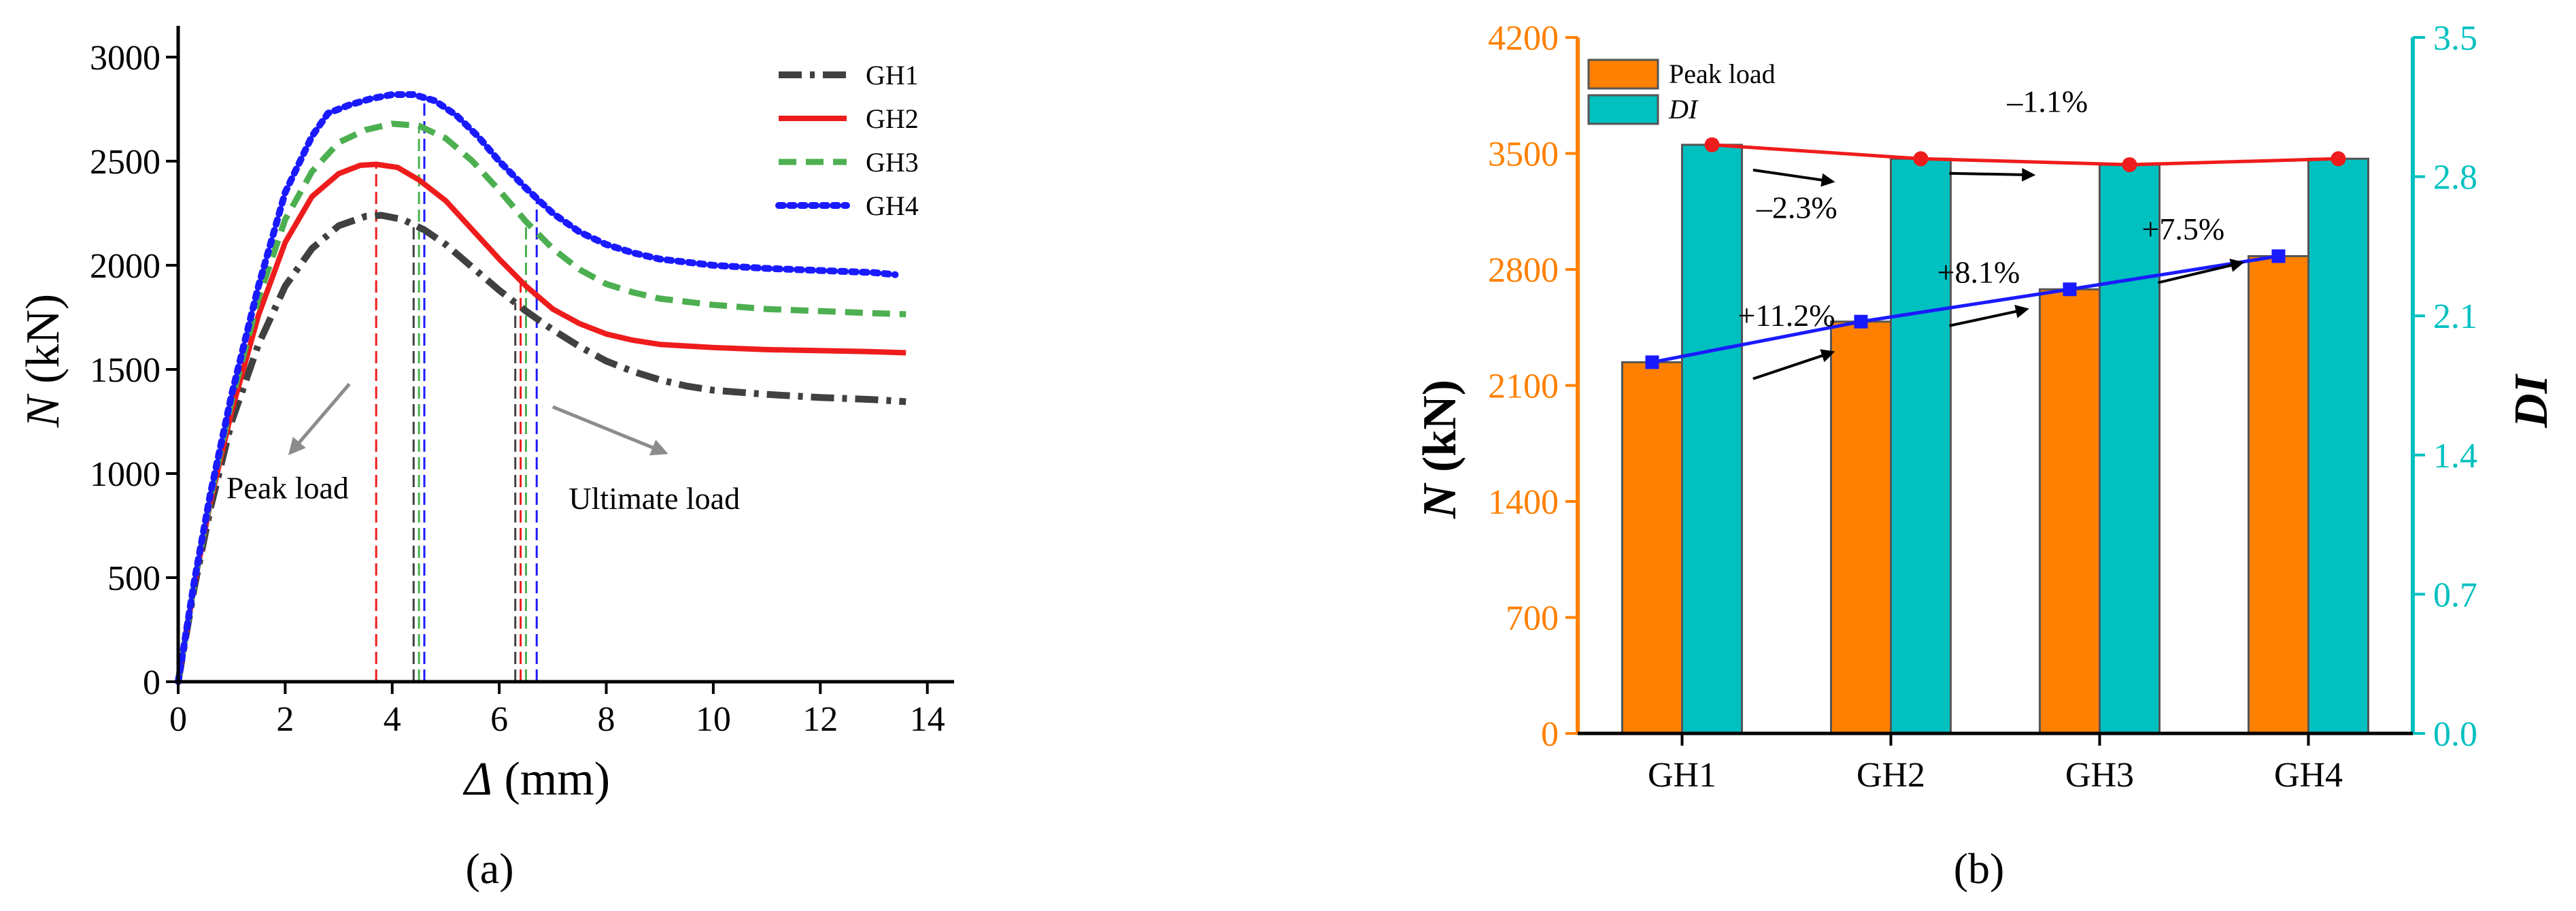 The width and height of the screenshot is (2576, 911). Describe the element at coordinates (1722, 74) in the screenshot. I see `legend-label-peak-load: Peak load` at that location.